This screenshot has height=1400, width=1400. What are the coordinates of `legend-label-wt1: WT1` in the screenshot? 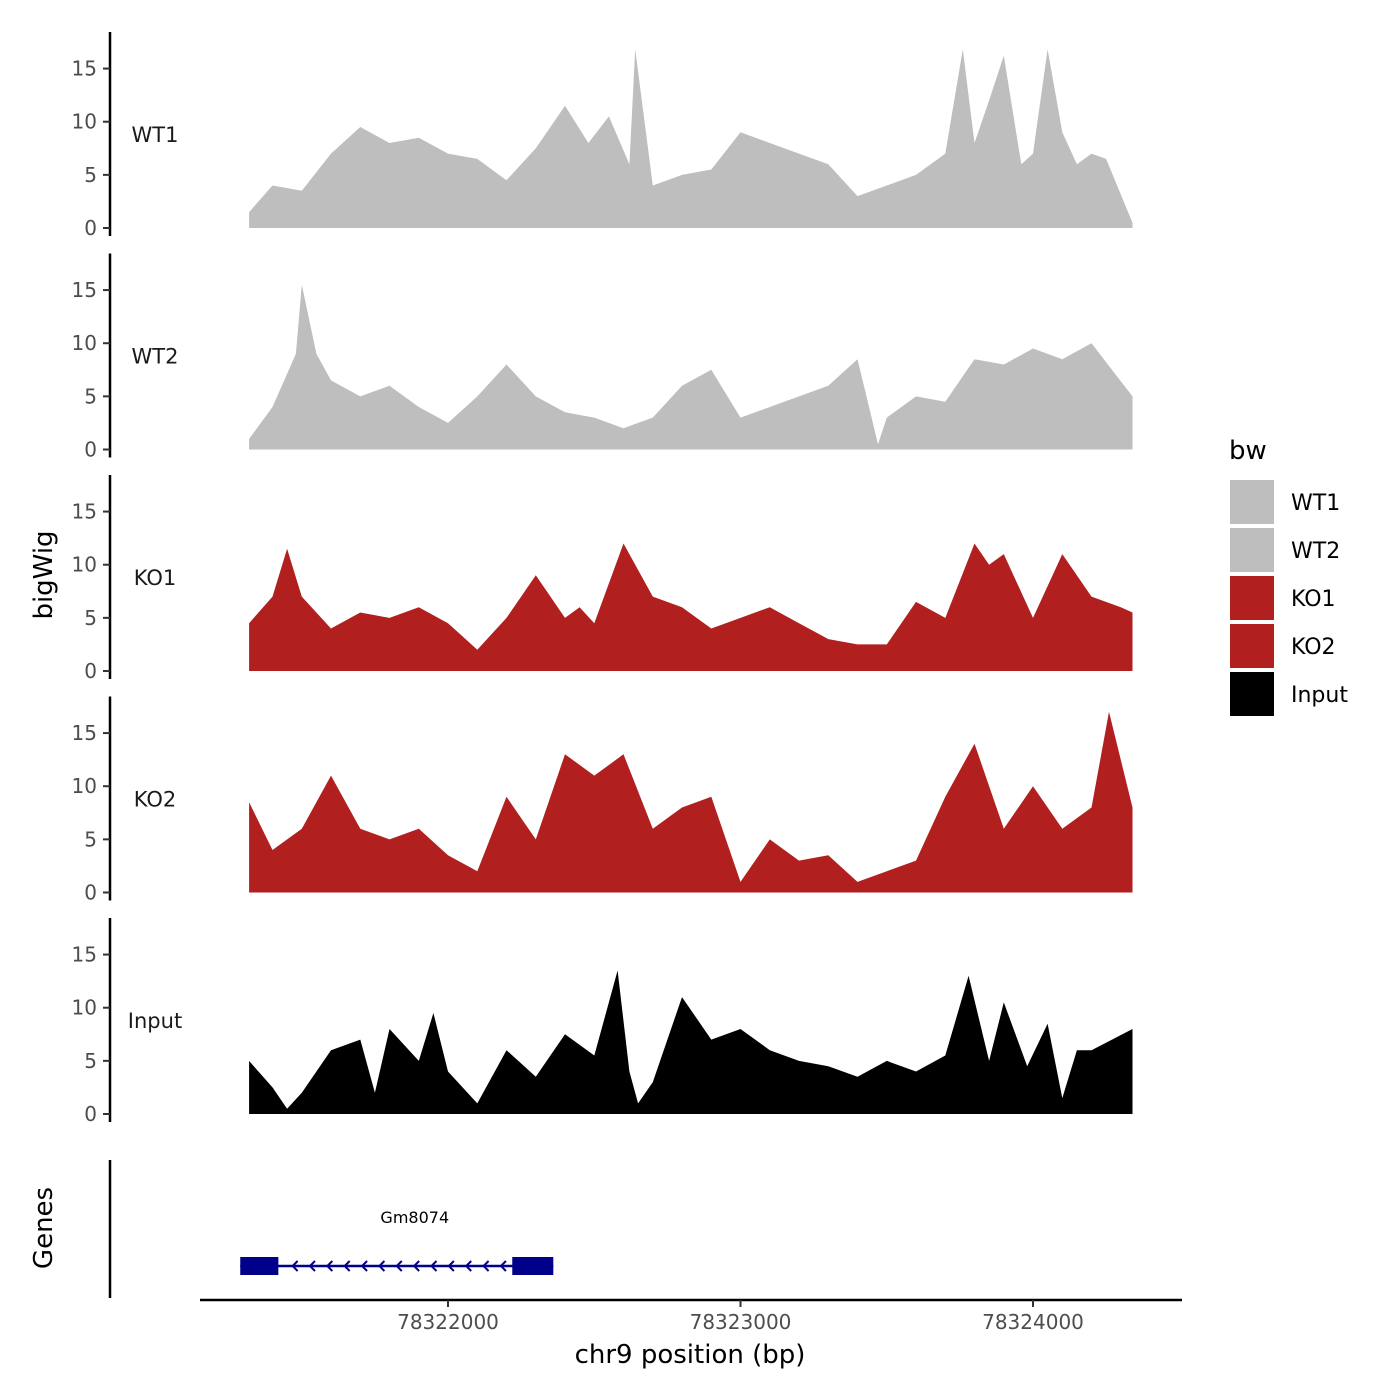 It's located at (1315, 503).